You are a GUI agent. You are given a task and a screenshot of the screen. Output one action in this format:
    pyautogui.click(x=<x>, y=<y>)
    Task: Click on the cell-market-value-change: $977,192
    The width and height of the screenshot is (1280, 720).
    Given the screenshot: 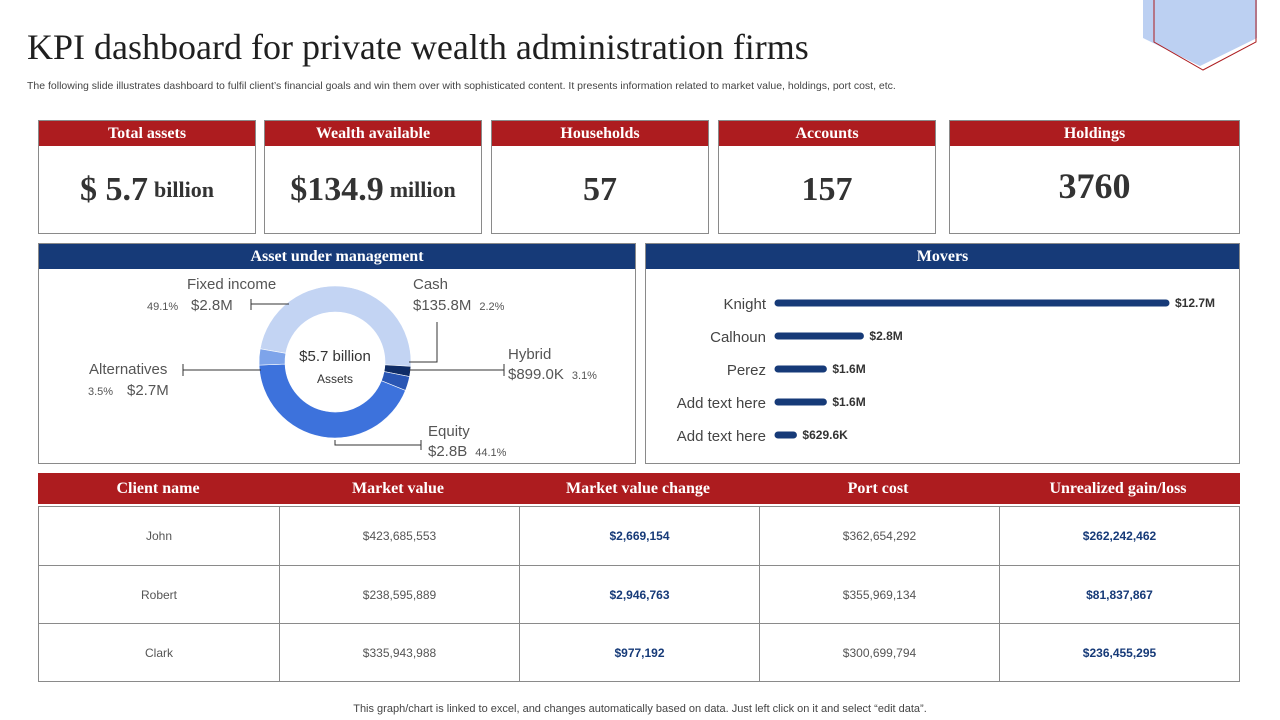 What is the action you would take?
    pyautogui.click(x=639, y=652)
    